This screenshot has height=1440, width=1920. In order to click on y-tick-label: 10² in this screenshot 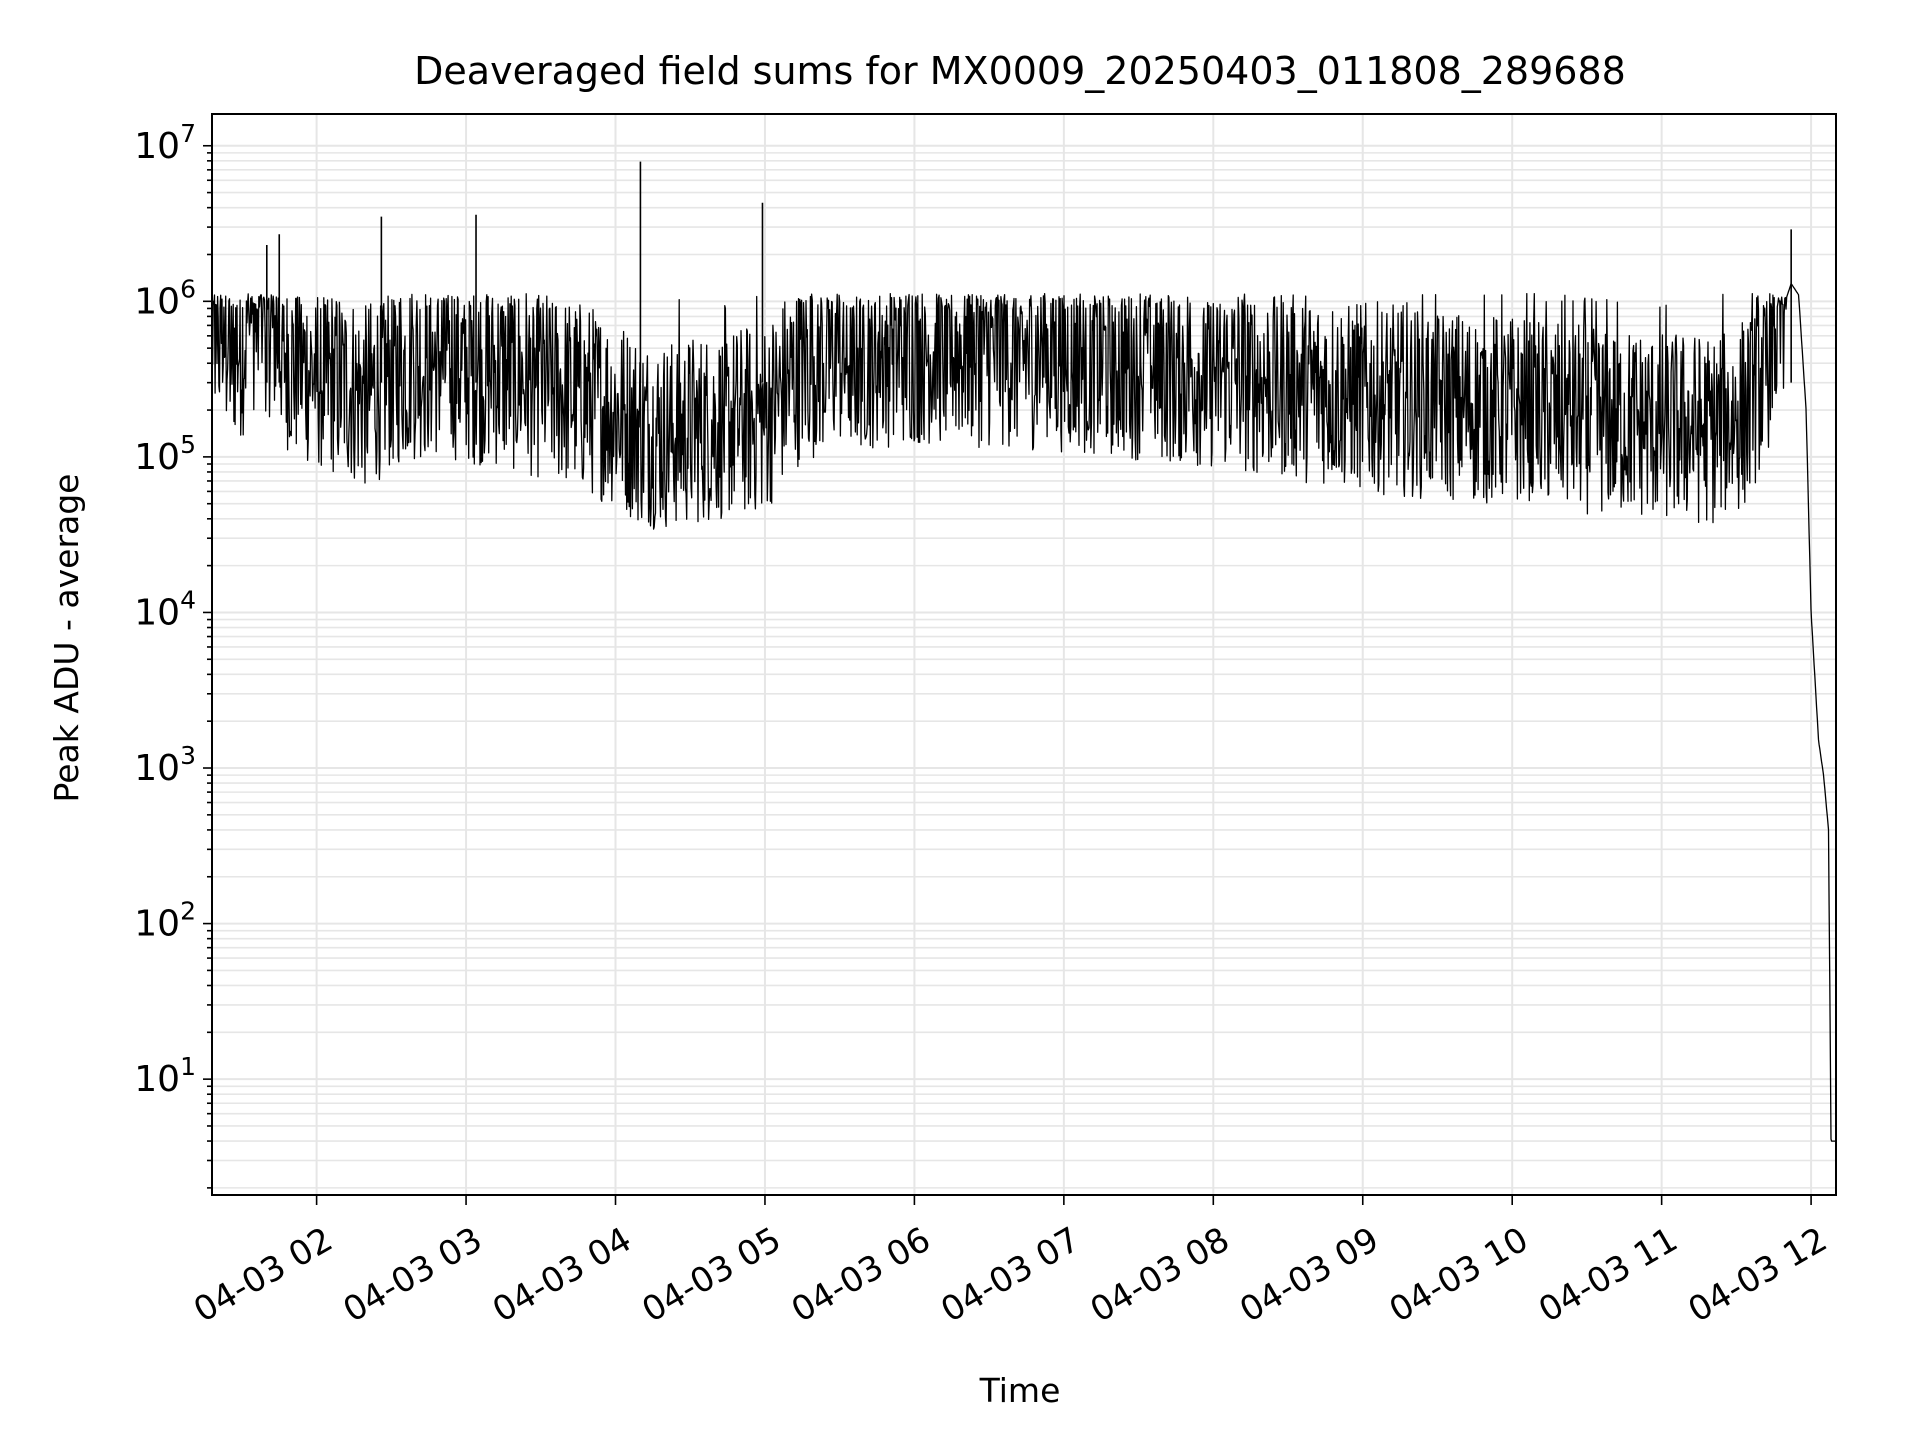, I will do `click(165, 921)`.